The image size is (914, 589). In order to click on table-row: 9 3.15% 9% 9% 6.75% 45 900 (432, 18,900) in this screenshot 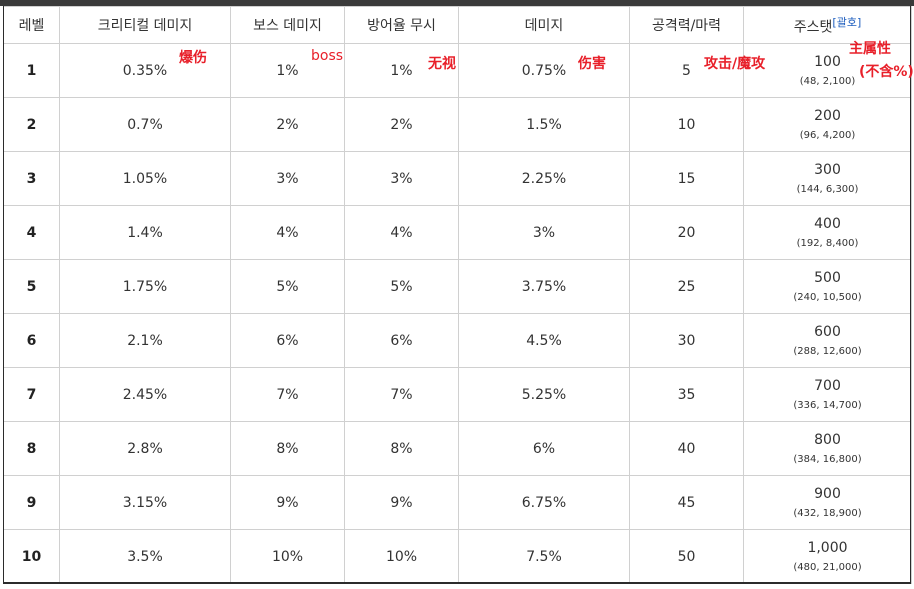, I will do `click(457, 502)`.